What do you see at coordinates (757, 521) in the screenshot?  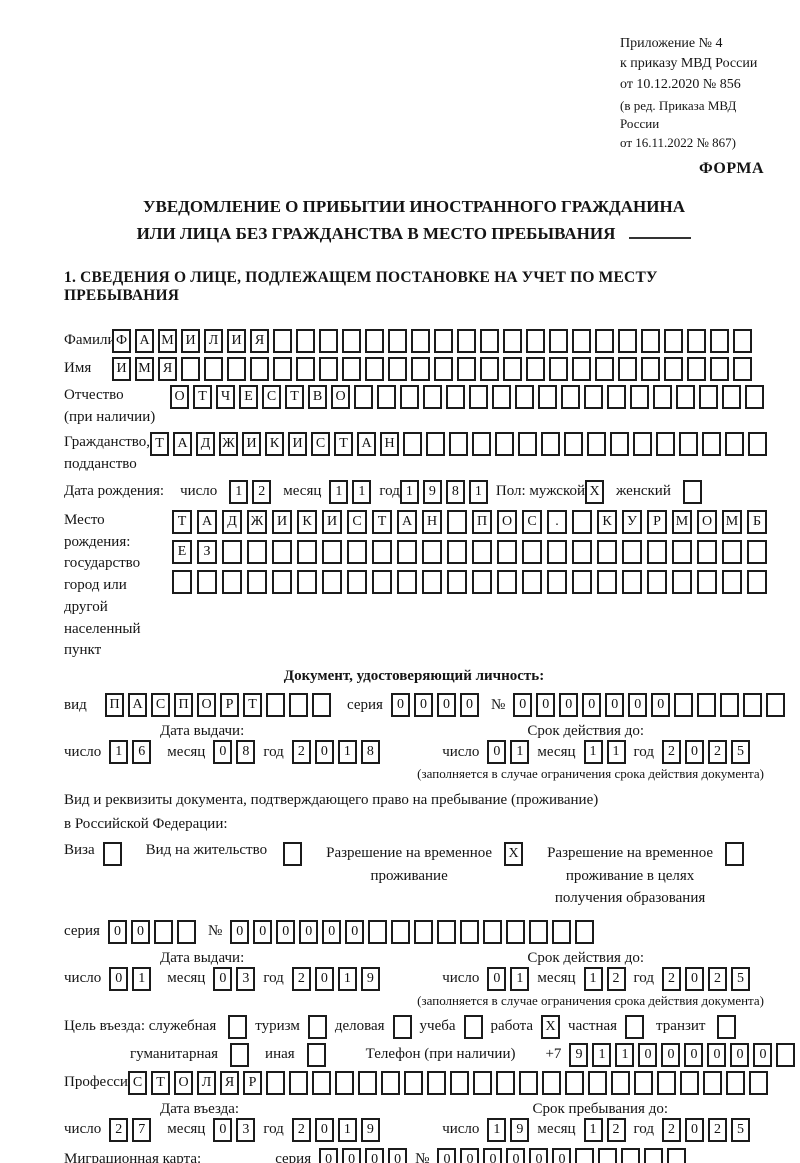 I see `char-cell: Б` at bounding box center [757, 521].